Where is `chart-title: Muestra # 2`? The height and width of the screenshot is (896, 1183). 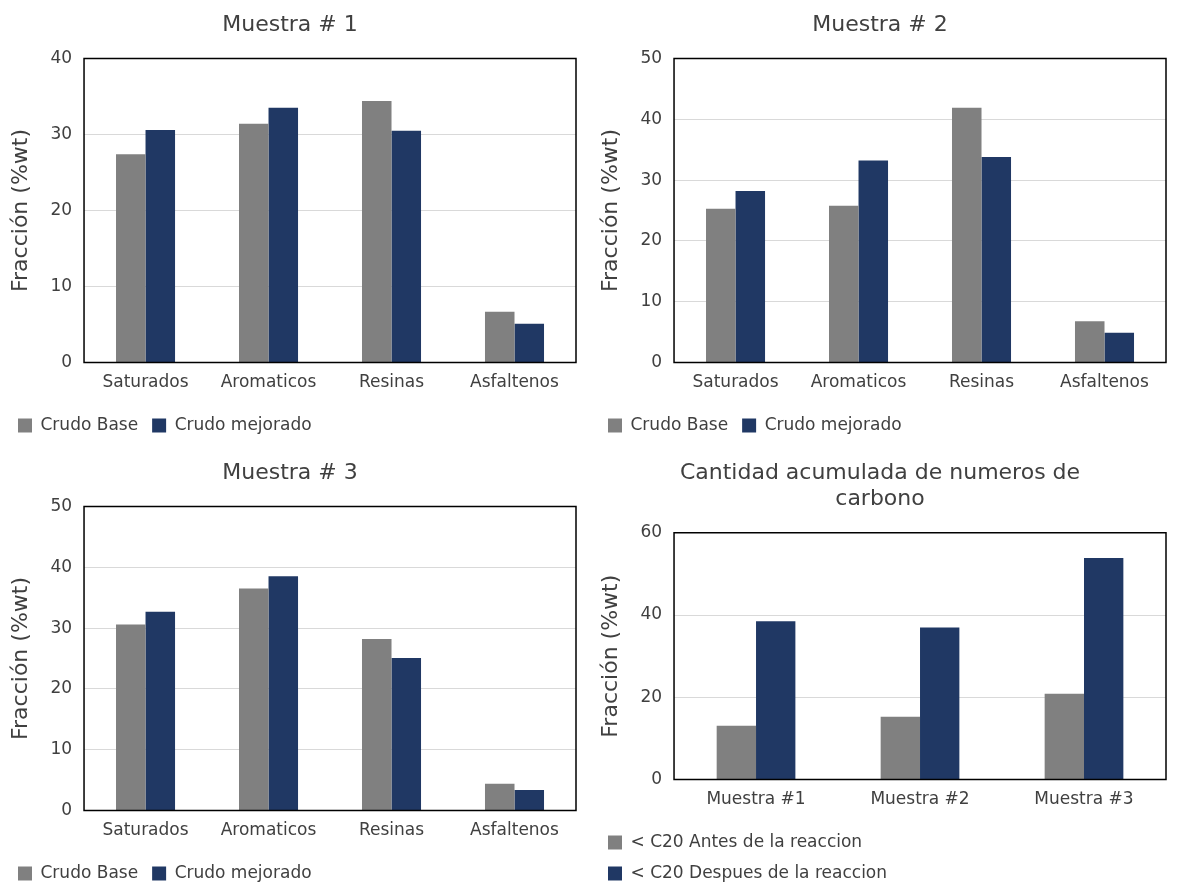 chart-title: Muestra # 2 is located at coordinates (880, 23).